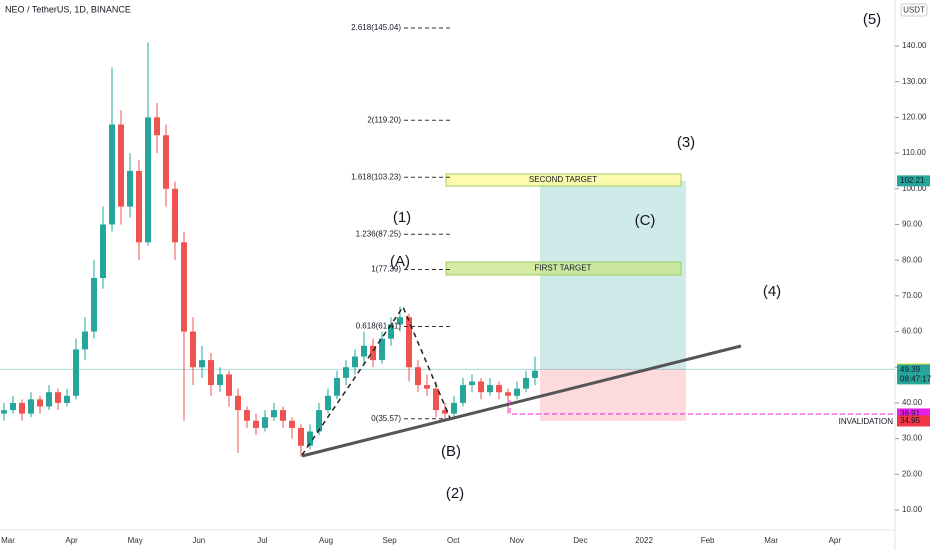  Describe the element at coordinates (384, 119) in the screenshot. I see `fib-label: 2(119.20)` at that location.